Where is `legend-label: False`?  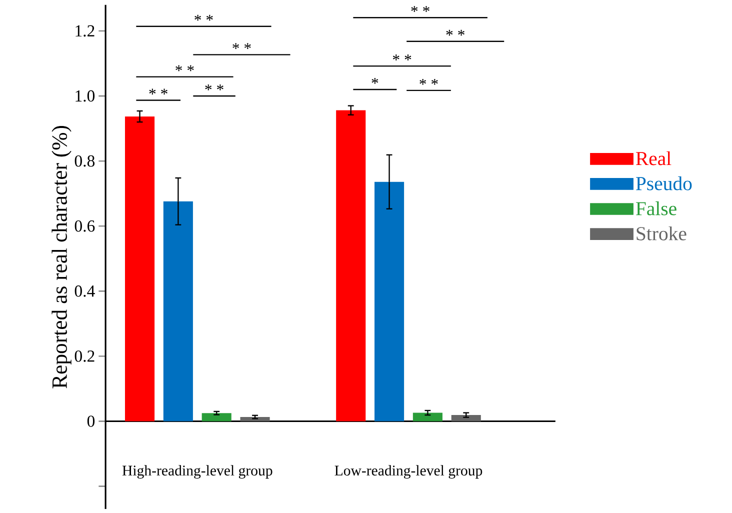
legend-label: False is located at coordinates (656, 208).